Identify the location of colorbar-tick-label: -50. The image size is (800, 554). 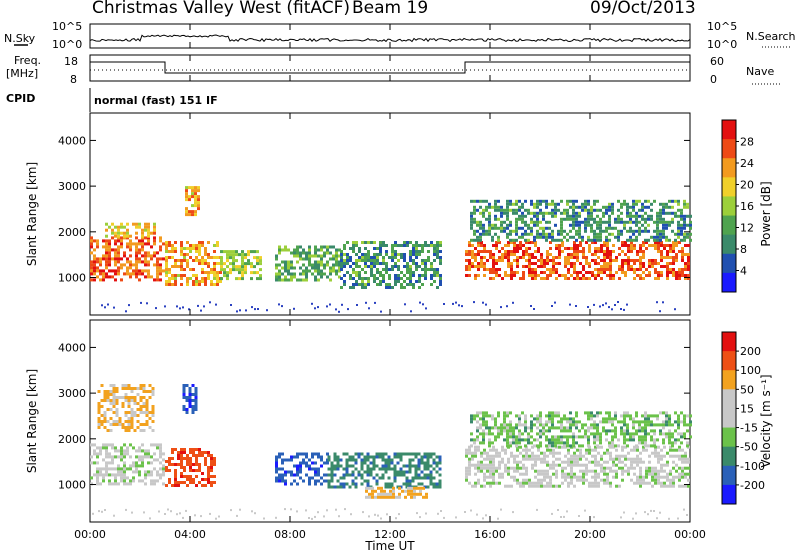
(749, 447).